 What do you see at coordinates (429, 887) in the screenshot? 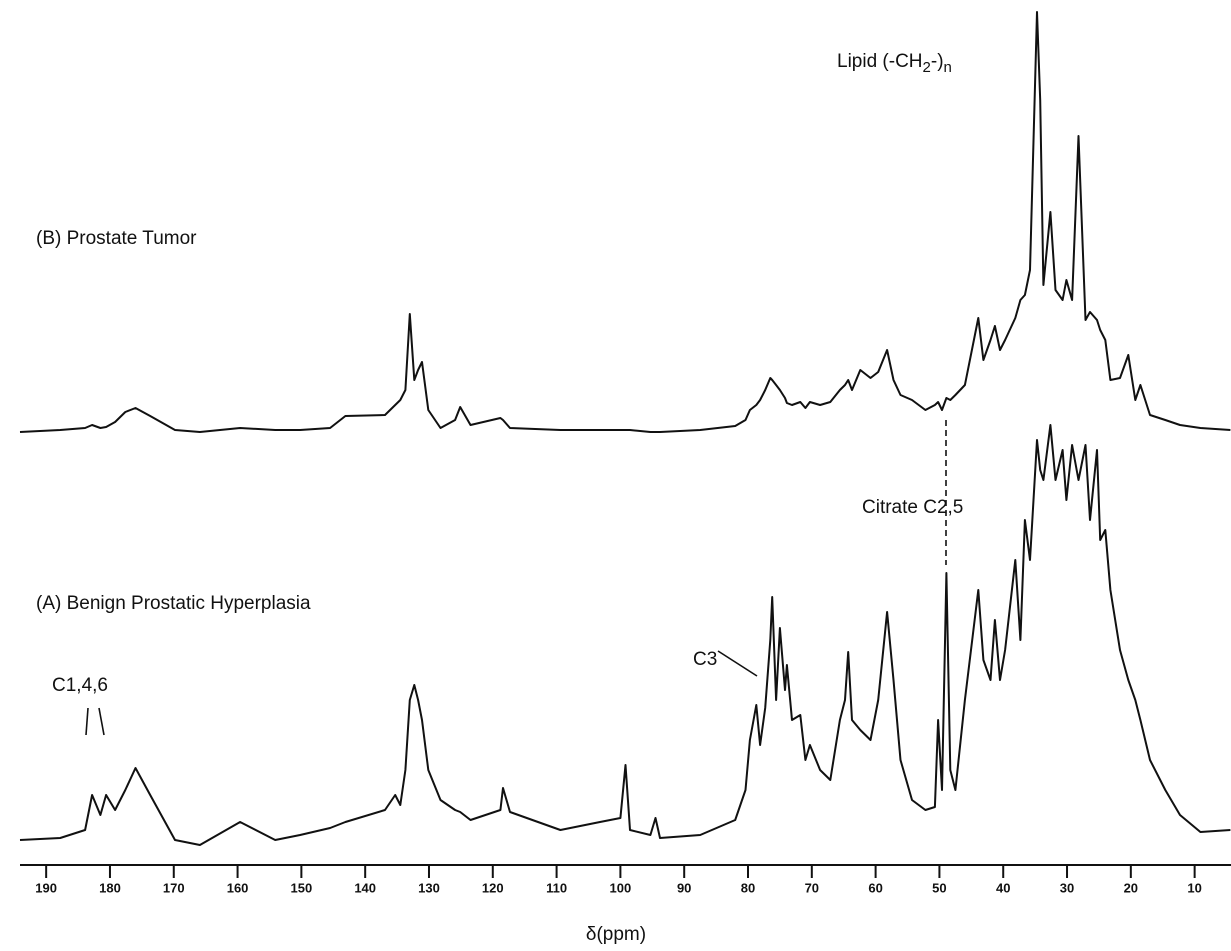
I see `x-tick-label: 130` at bounding box center [429, 887].